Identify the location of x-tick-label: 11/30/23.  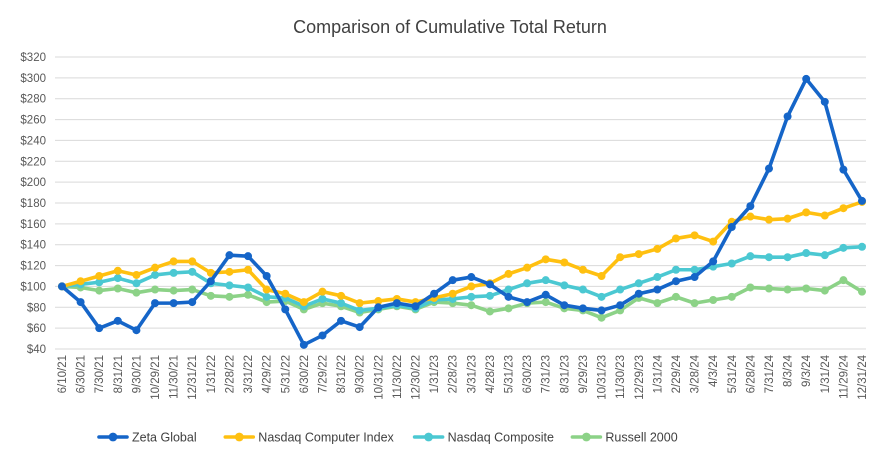
(621, 377).